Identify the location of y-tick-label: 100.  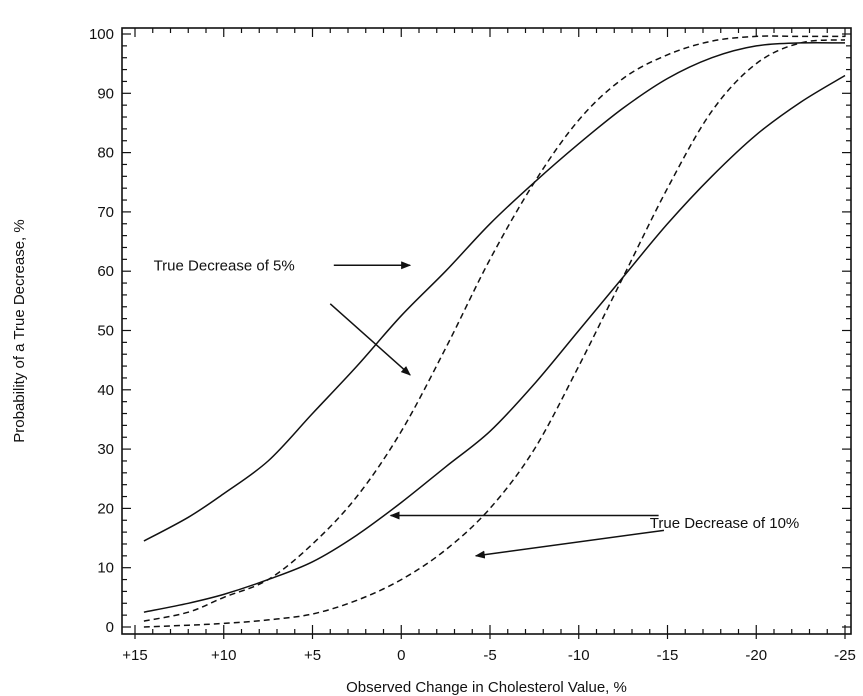
(101, 34).